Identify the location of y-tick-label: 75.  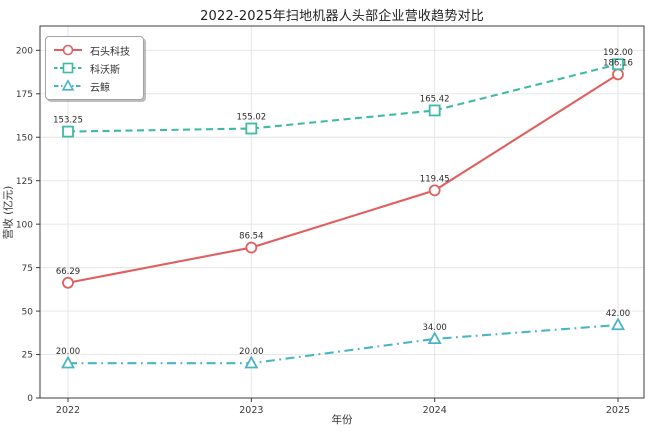
(27, 269).